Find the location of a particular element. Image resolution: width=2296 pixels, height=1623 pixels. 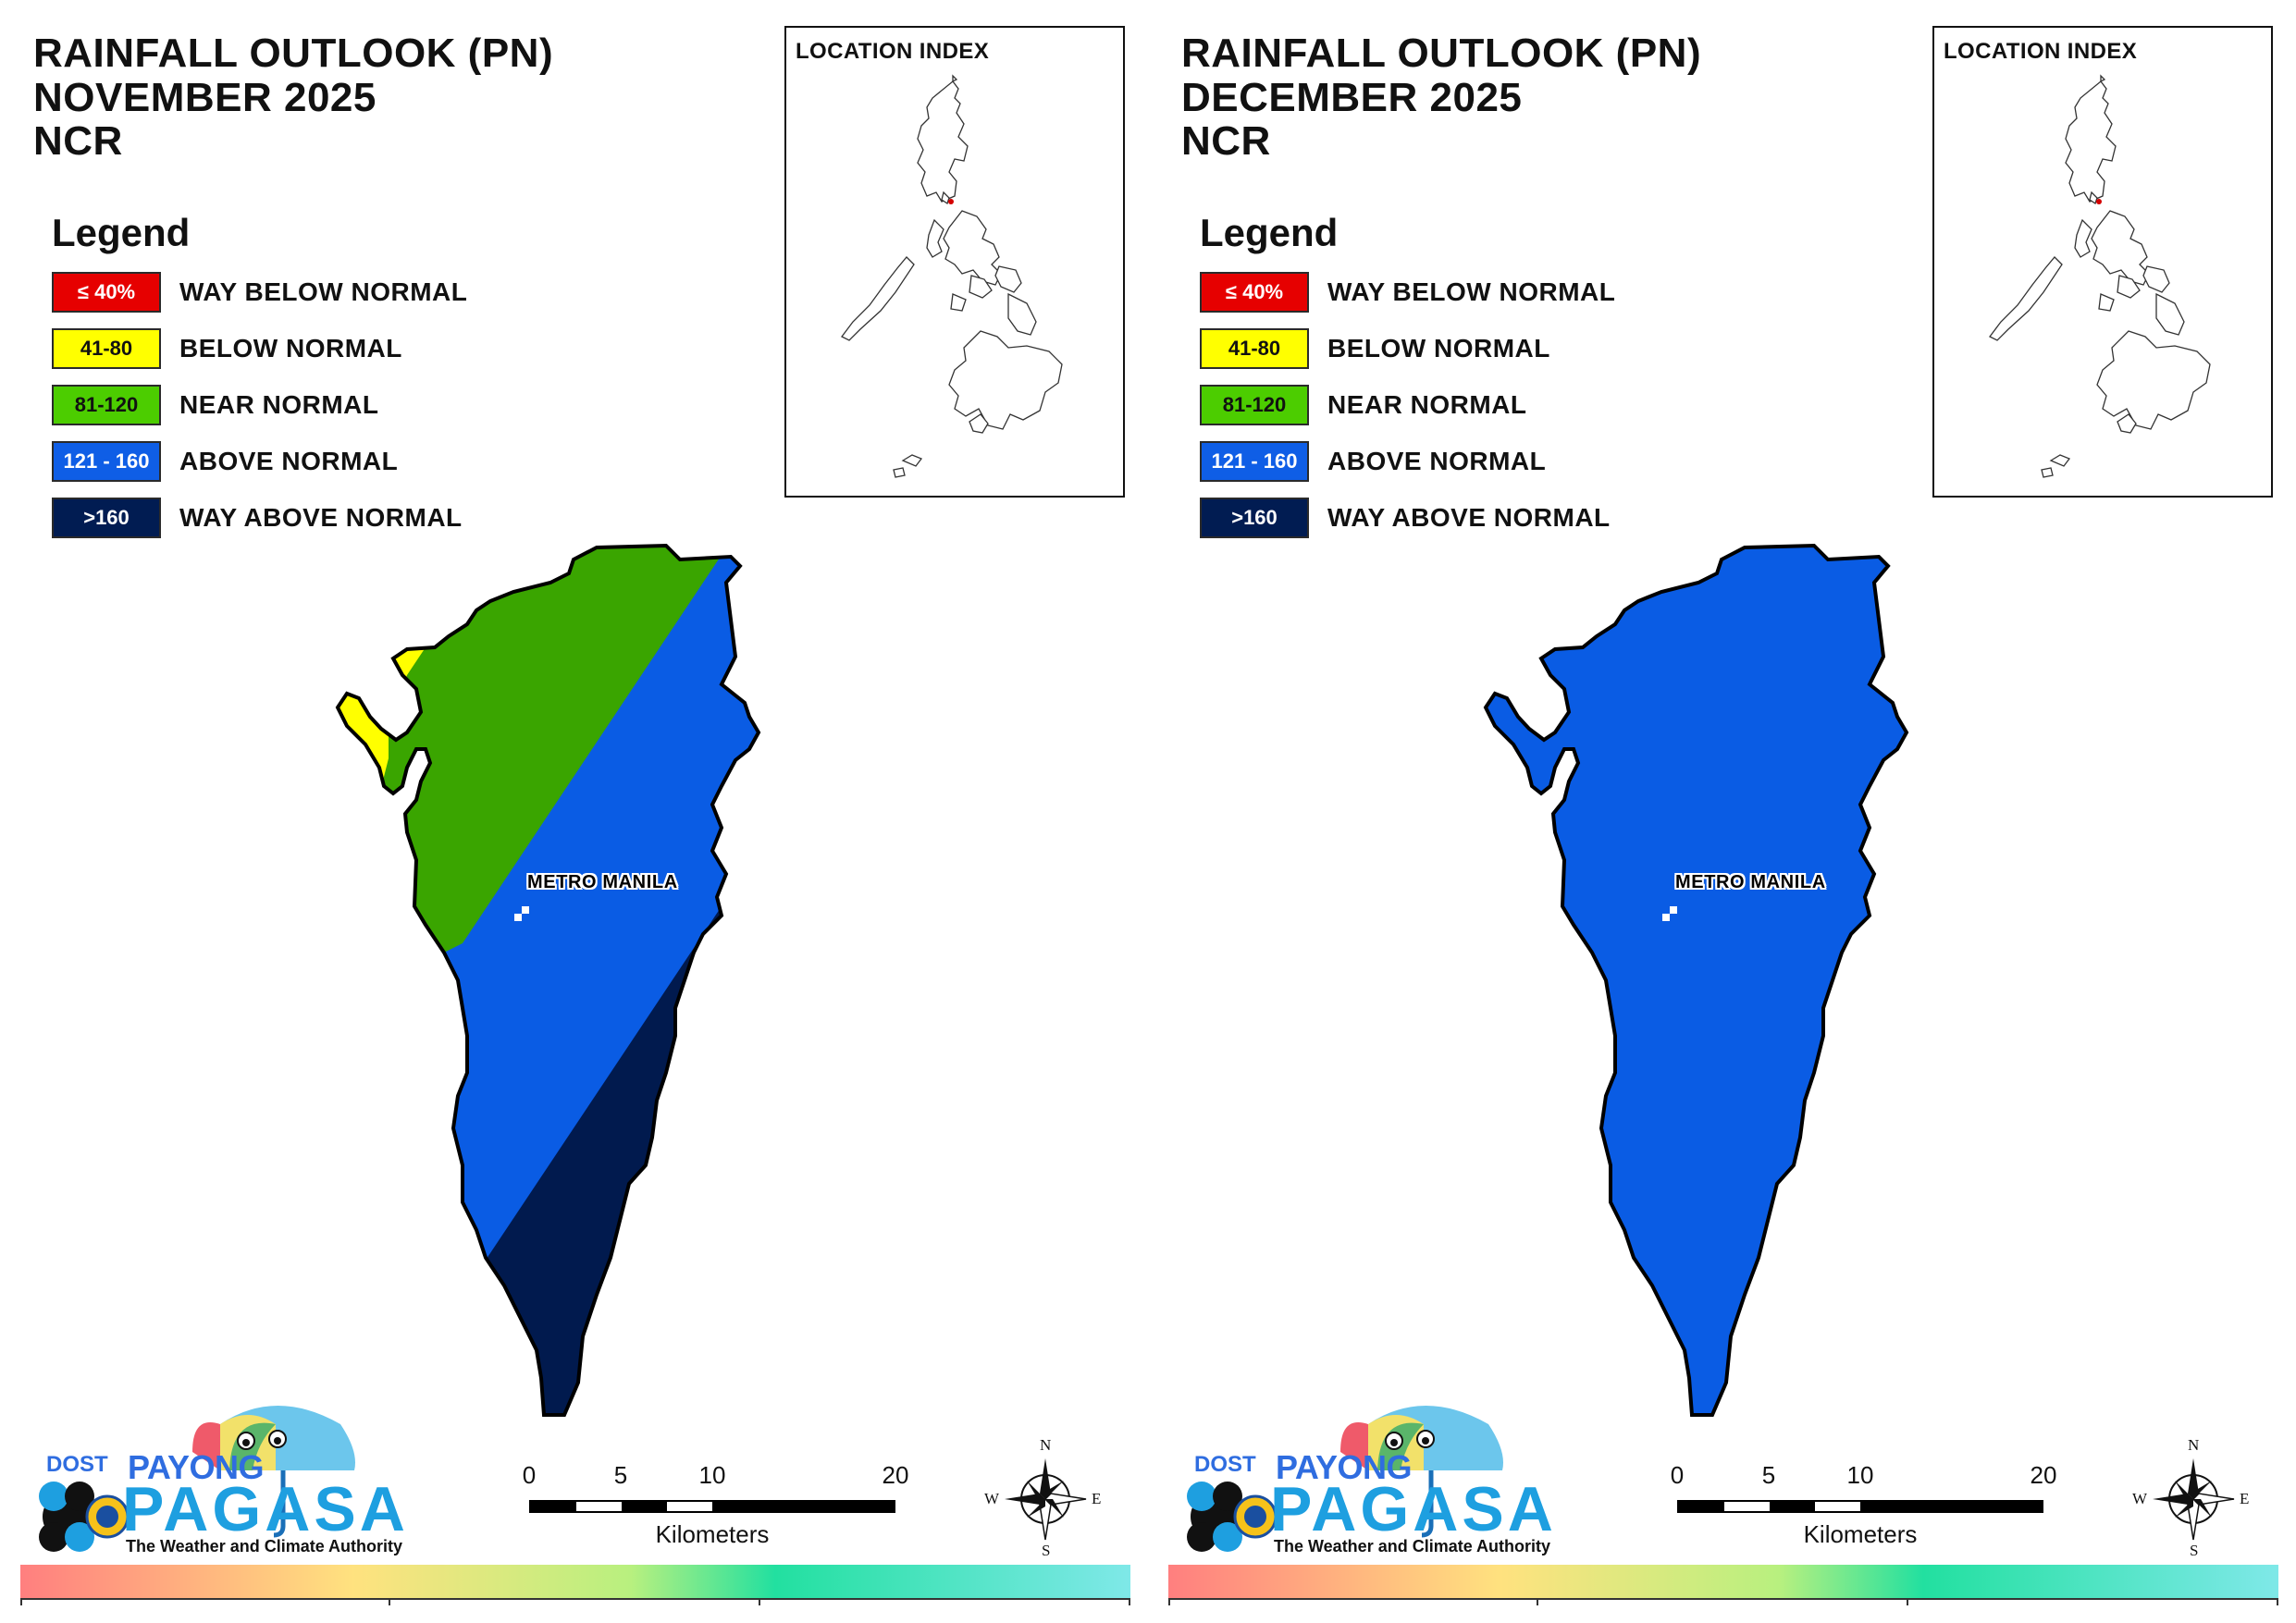

ncr-boundary is located at coordinates (548, 980).